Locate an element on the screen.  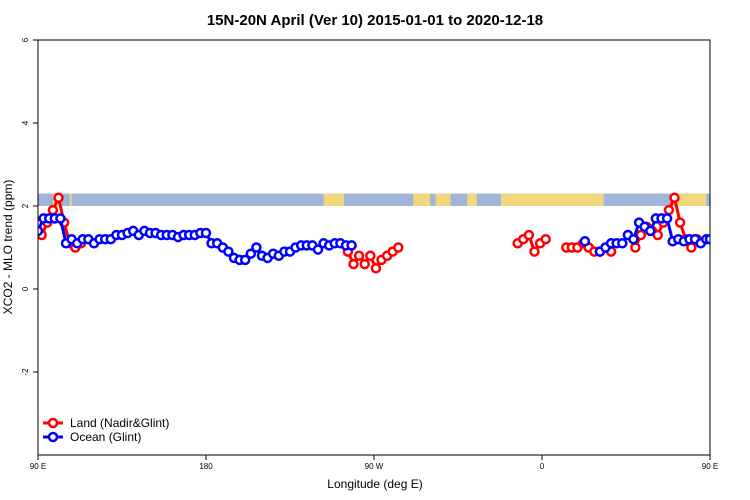
legend-entry-ocean: Ocean (Glint) is located at coordinates (92, 437).